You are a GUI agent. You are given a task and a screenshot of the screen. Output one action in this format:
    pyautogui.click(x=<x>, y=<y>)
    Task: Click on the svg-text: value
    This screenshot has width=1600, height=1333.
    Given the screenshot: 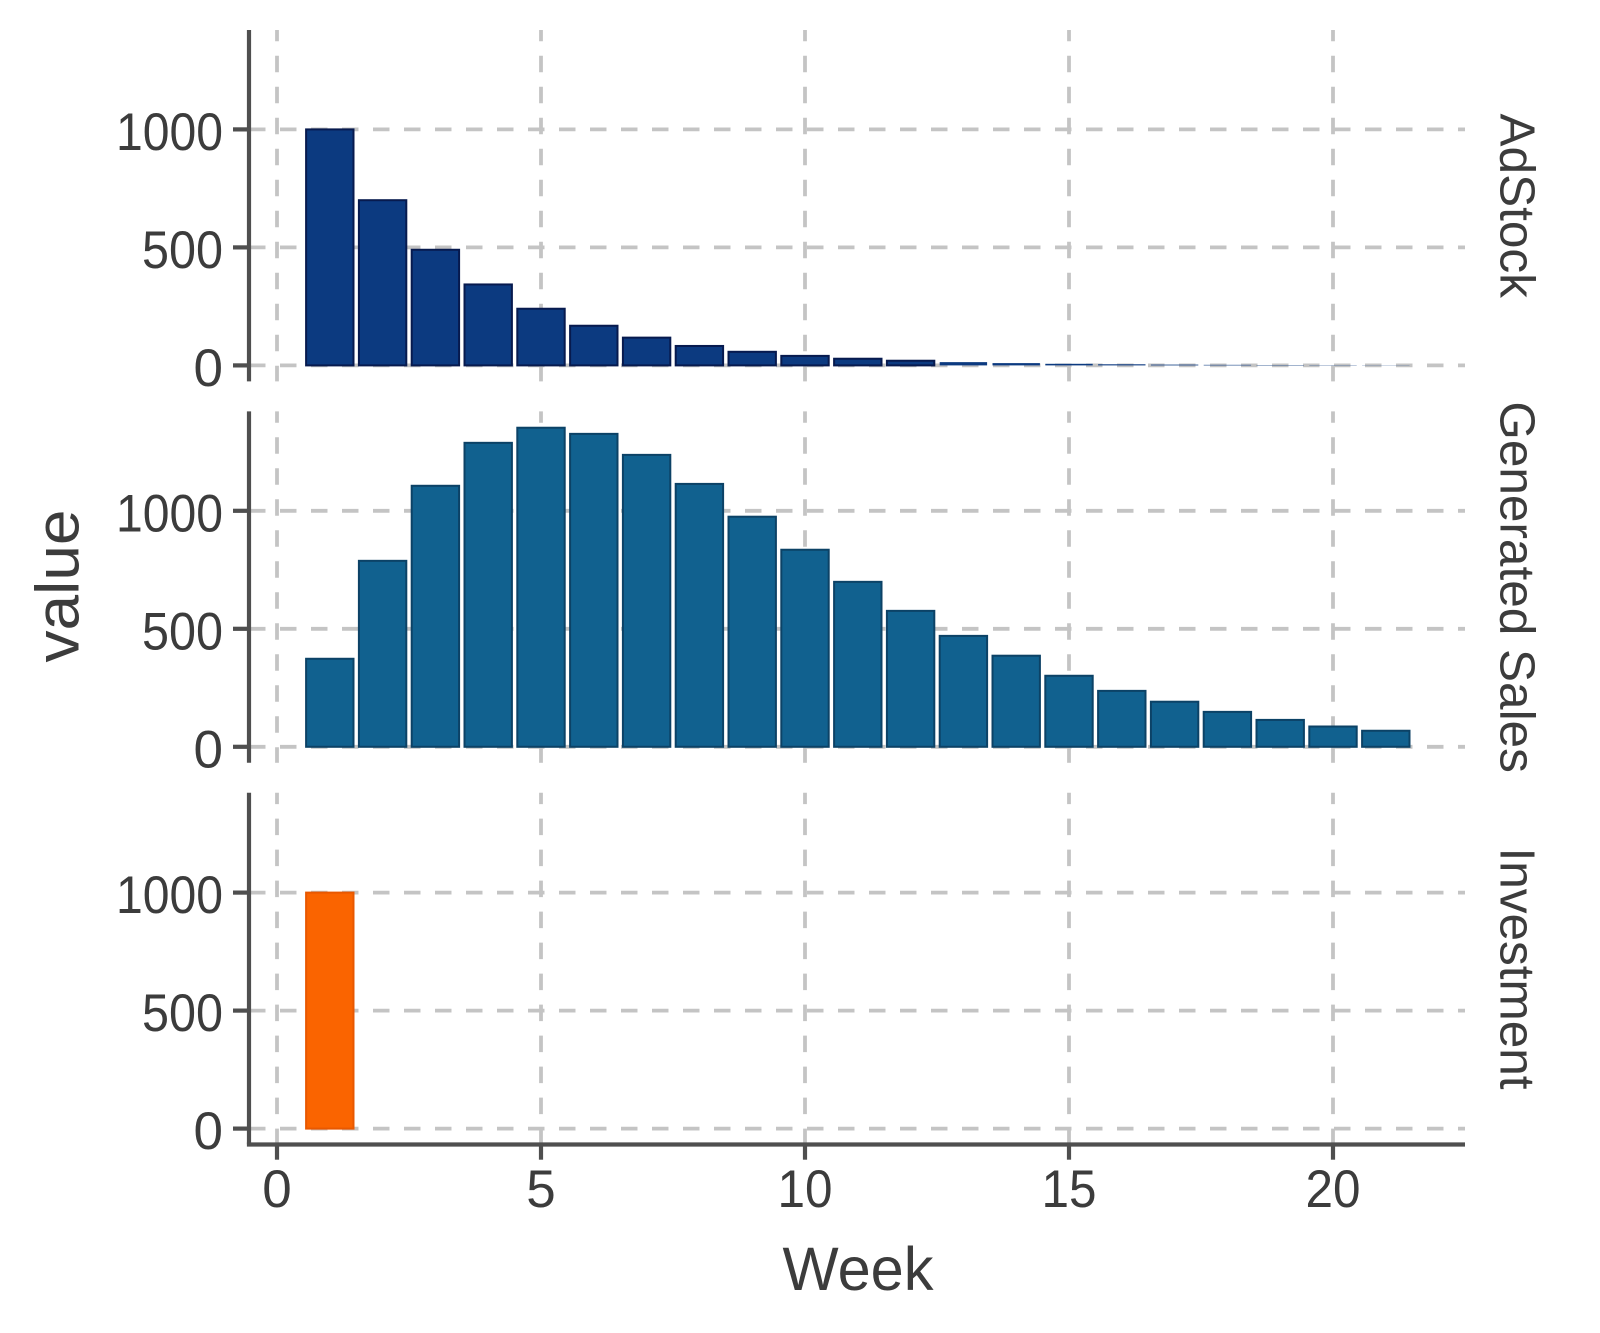 What is the action you would take?
    pyautogui.click(x=58, y=586)
    